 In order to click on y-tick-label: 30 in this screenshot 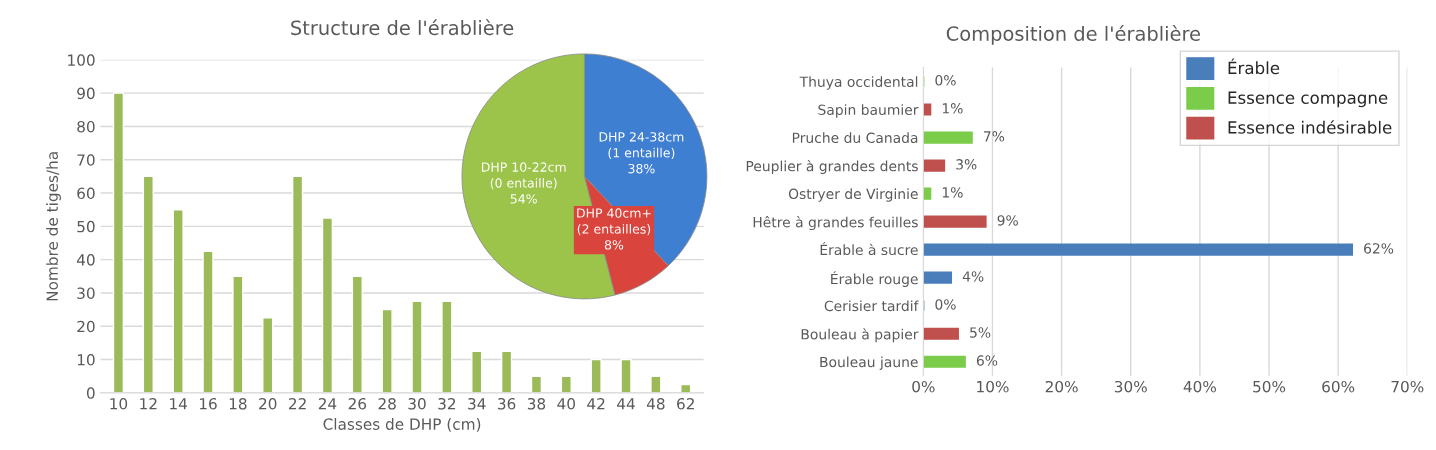, I will do `click(86, 293)`.